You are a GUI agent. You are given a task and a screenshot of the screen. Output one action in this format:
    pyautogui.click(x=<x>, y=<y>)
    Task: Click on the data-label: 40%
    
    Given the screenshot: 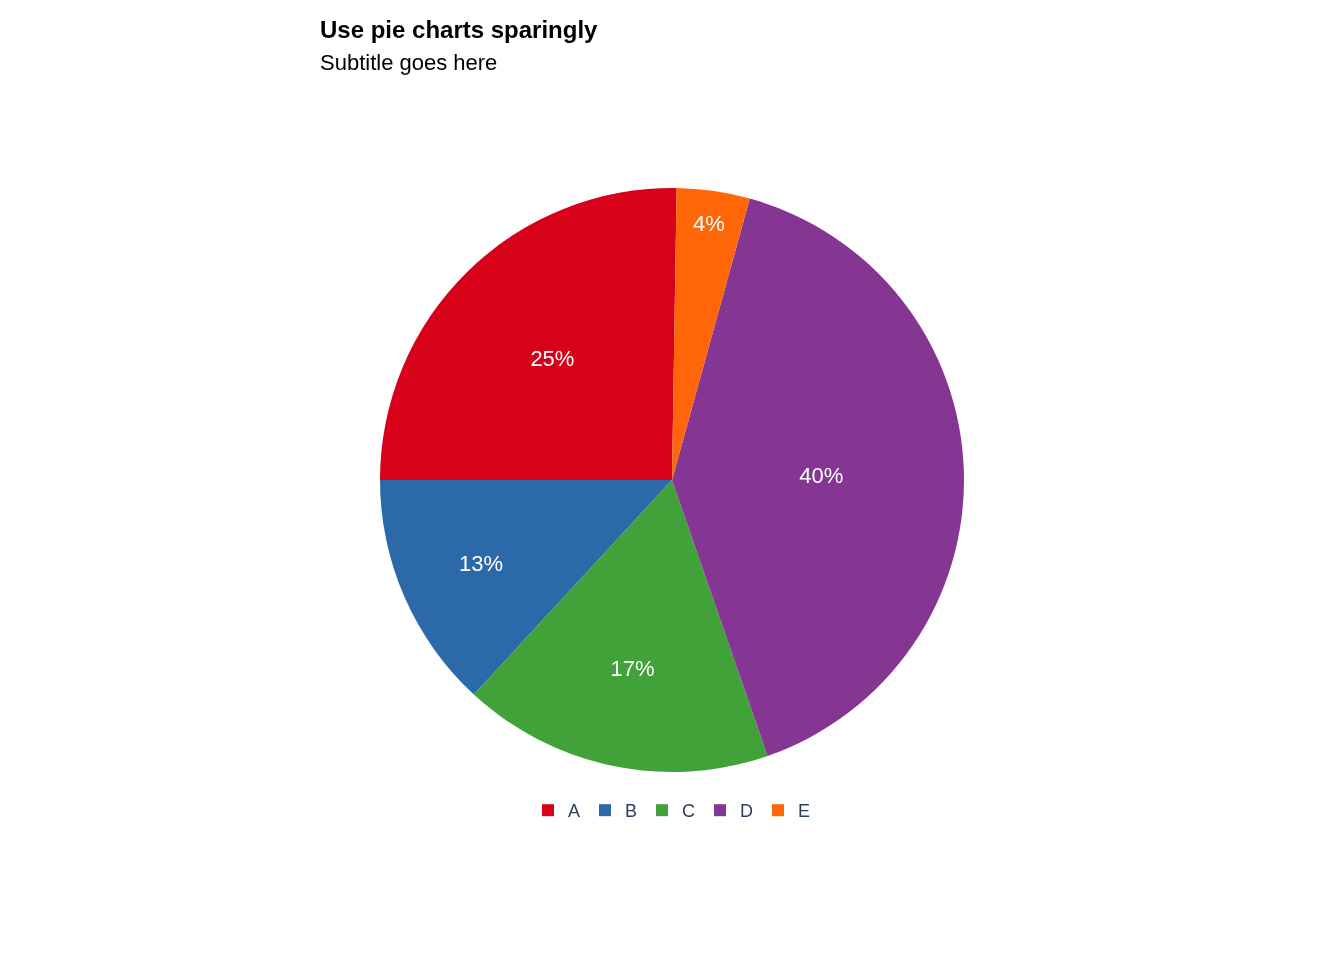 What is the action you would take?
    pyautogui.click(x=821, y=475)
    